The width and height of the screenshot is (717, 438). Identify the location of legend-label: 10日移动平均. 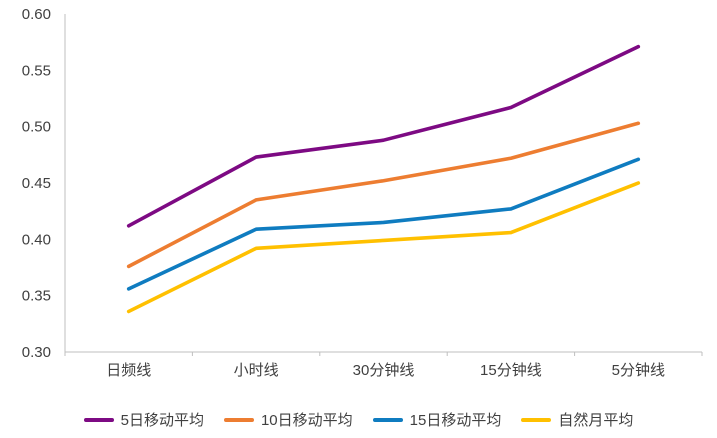
(306, 420).